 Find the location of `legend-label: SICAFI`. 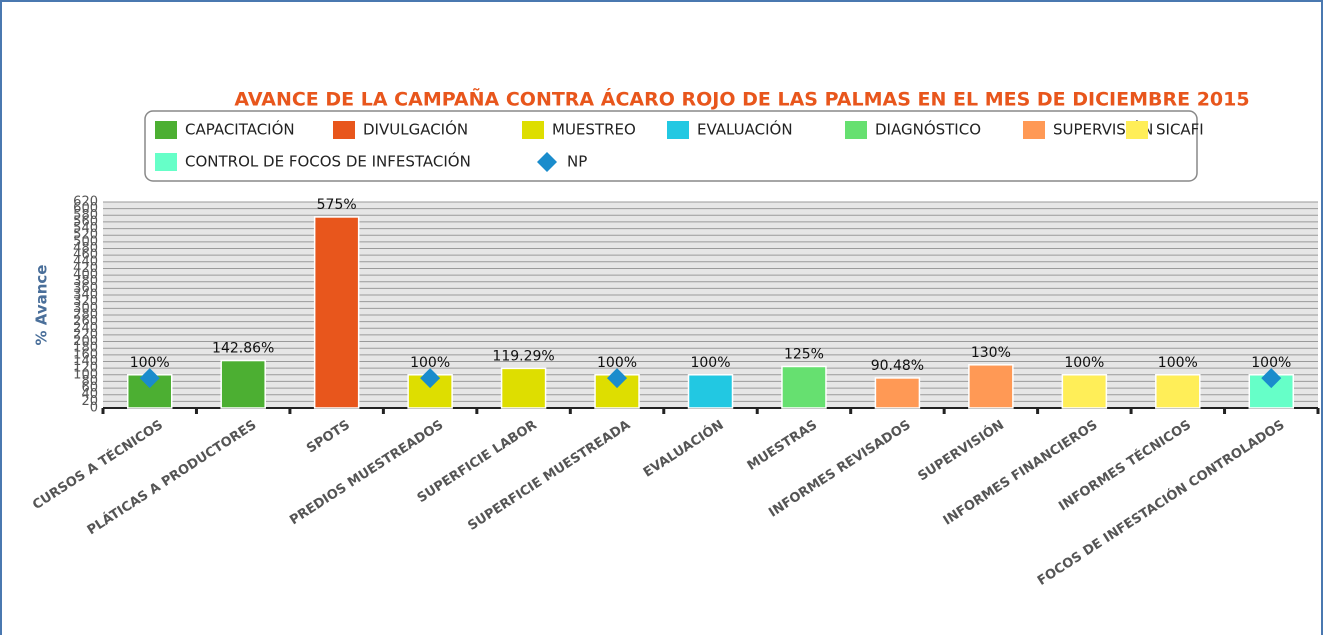

legend-label: SICAFI is located at coordinates (1180, 130).